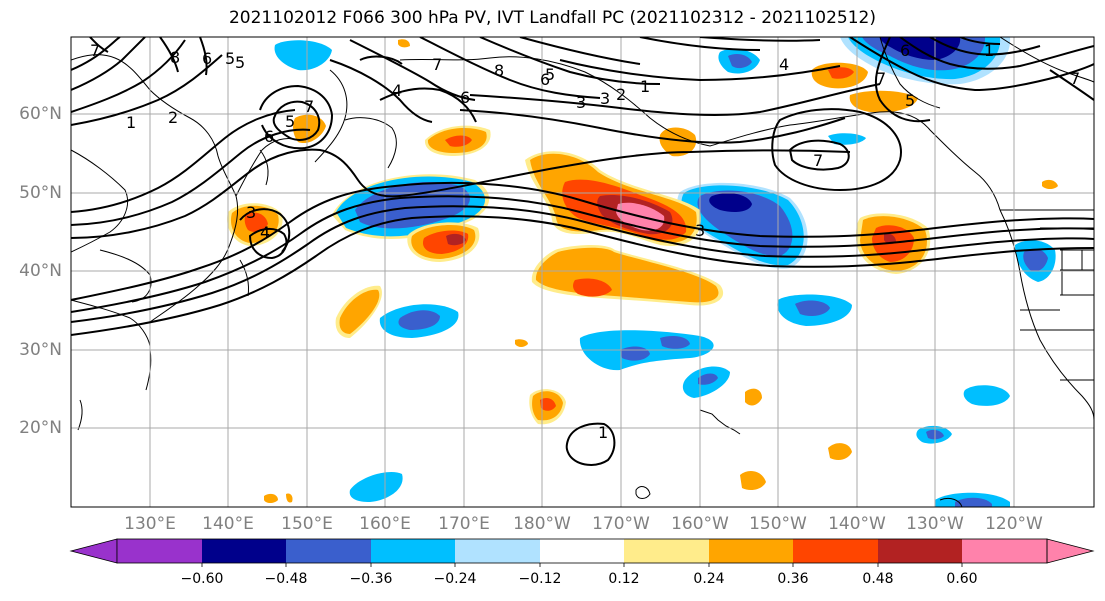 The image size is (1105, 601). Describe the element at coordinates (40, 271) in the screenshot. I see `lat-label: 40°N` at that location.